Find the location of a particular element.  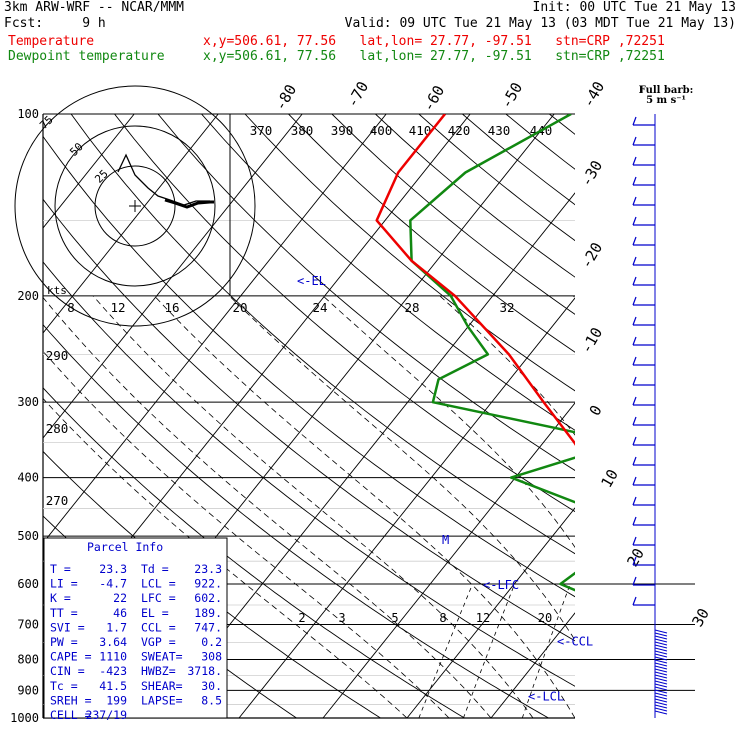

parcel-value: 922. is located at coordinates (208, 584).